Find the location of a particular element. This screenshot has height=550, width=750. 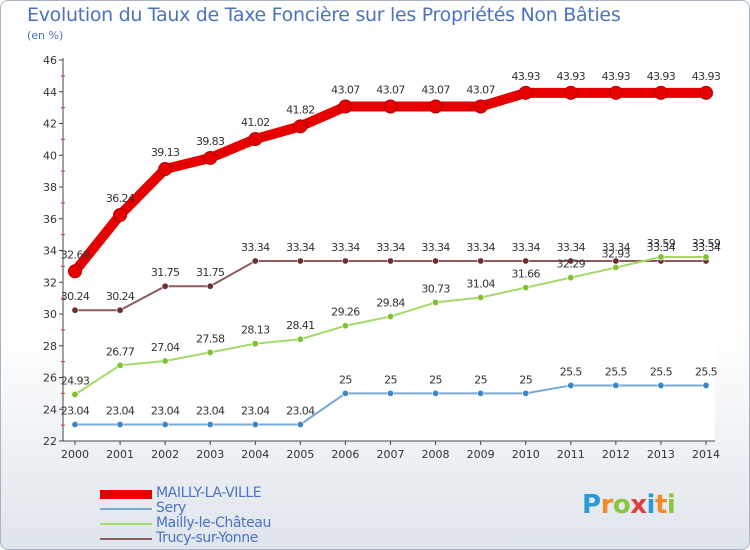

proxiti-logo: Proxiti is located at coordinates (629, 505).